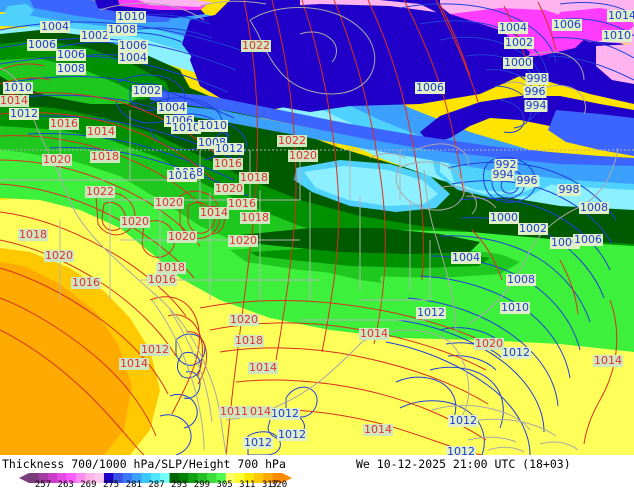 This screenshot has width=634, height=490. What do you see at coordinates (279, 485) in the screenshot?
I see `color-scale-tick-label: 320` at bounding box center [279, 485].